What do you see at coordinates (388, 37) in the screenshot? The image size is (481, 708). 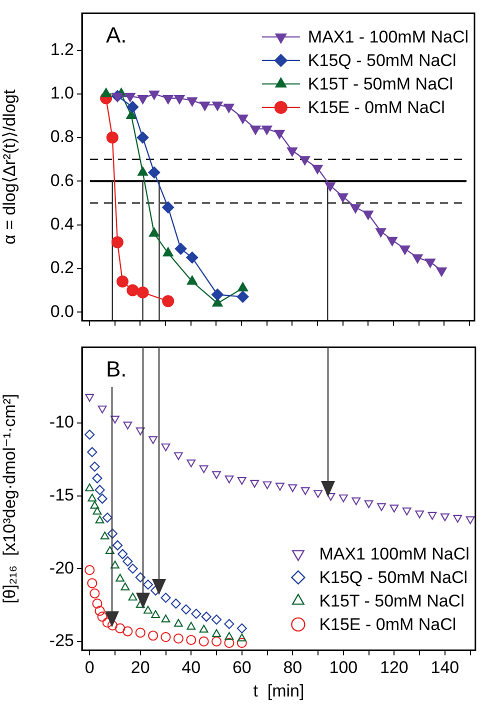 I see `legend-label: MAX1 - 100mM NaCl` at bounding box center [388, 37].